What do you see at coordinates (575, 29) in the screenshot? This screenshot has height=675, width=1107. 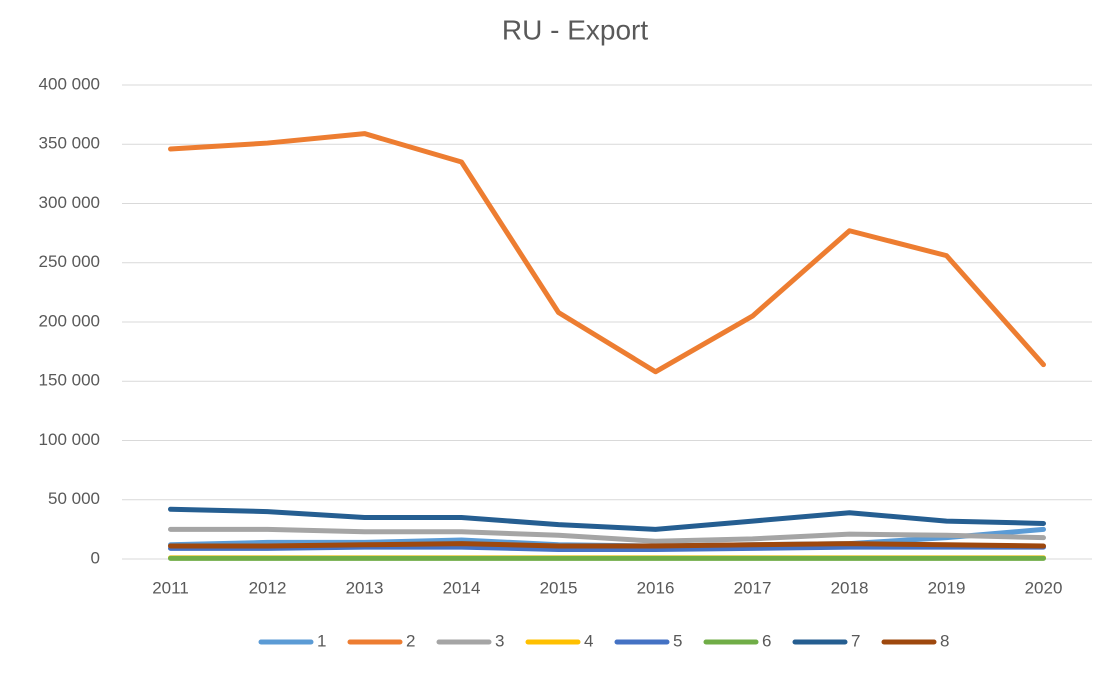 I see `chart-title: RU - Export` at bounding box center [575, 29].